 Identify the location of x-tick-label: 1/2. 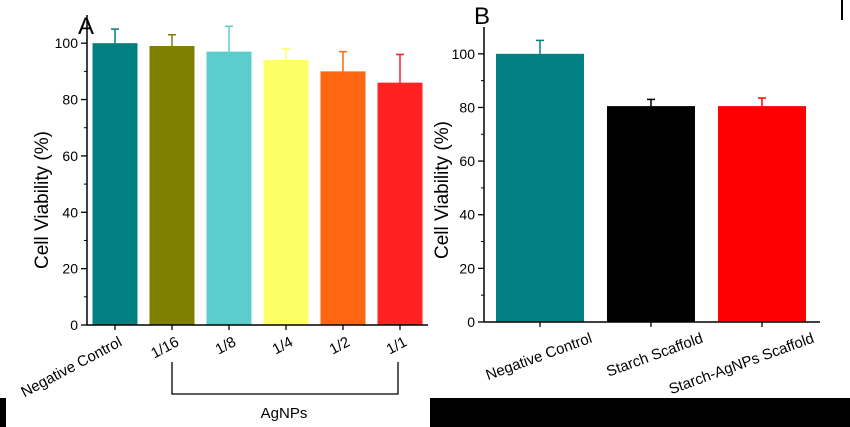
(339, 346).